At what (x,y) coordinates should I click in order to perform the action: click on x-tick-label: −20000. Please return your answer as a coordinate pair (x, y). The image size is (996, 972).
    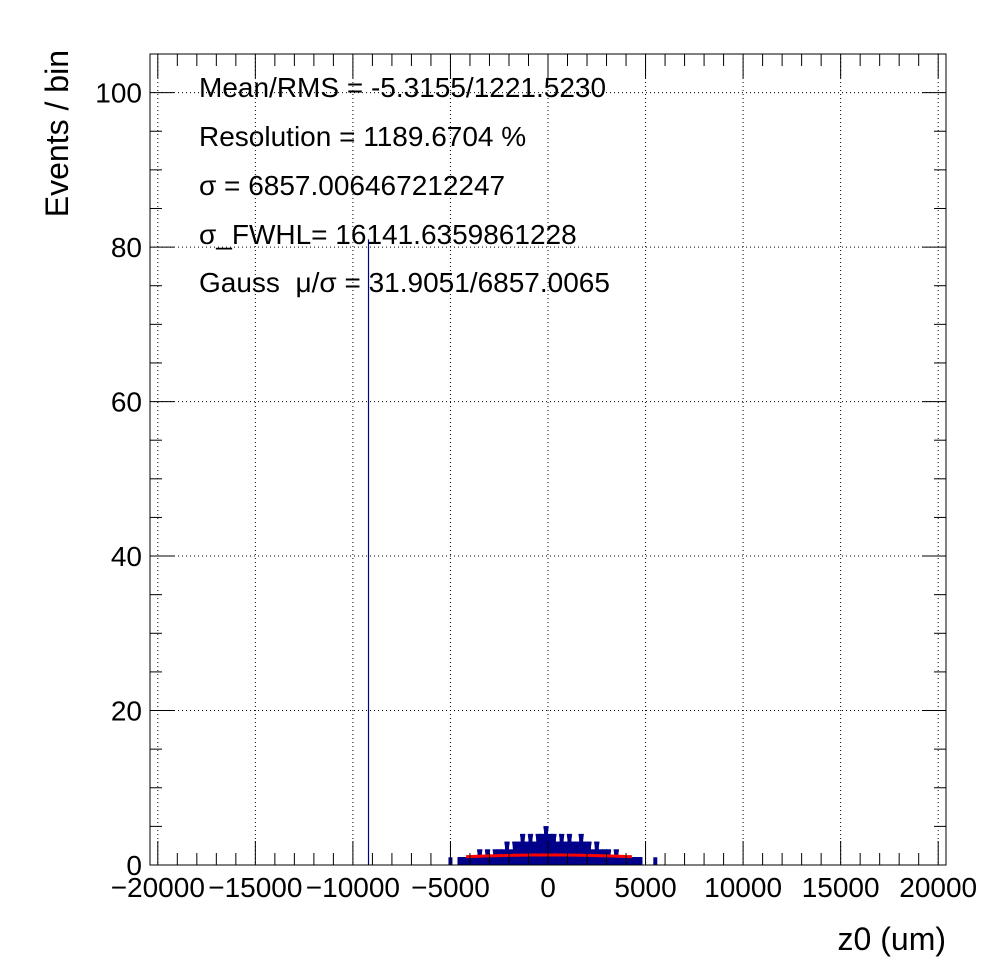
    Looking at the image, I should click on (158, 887).